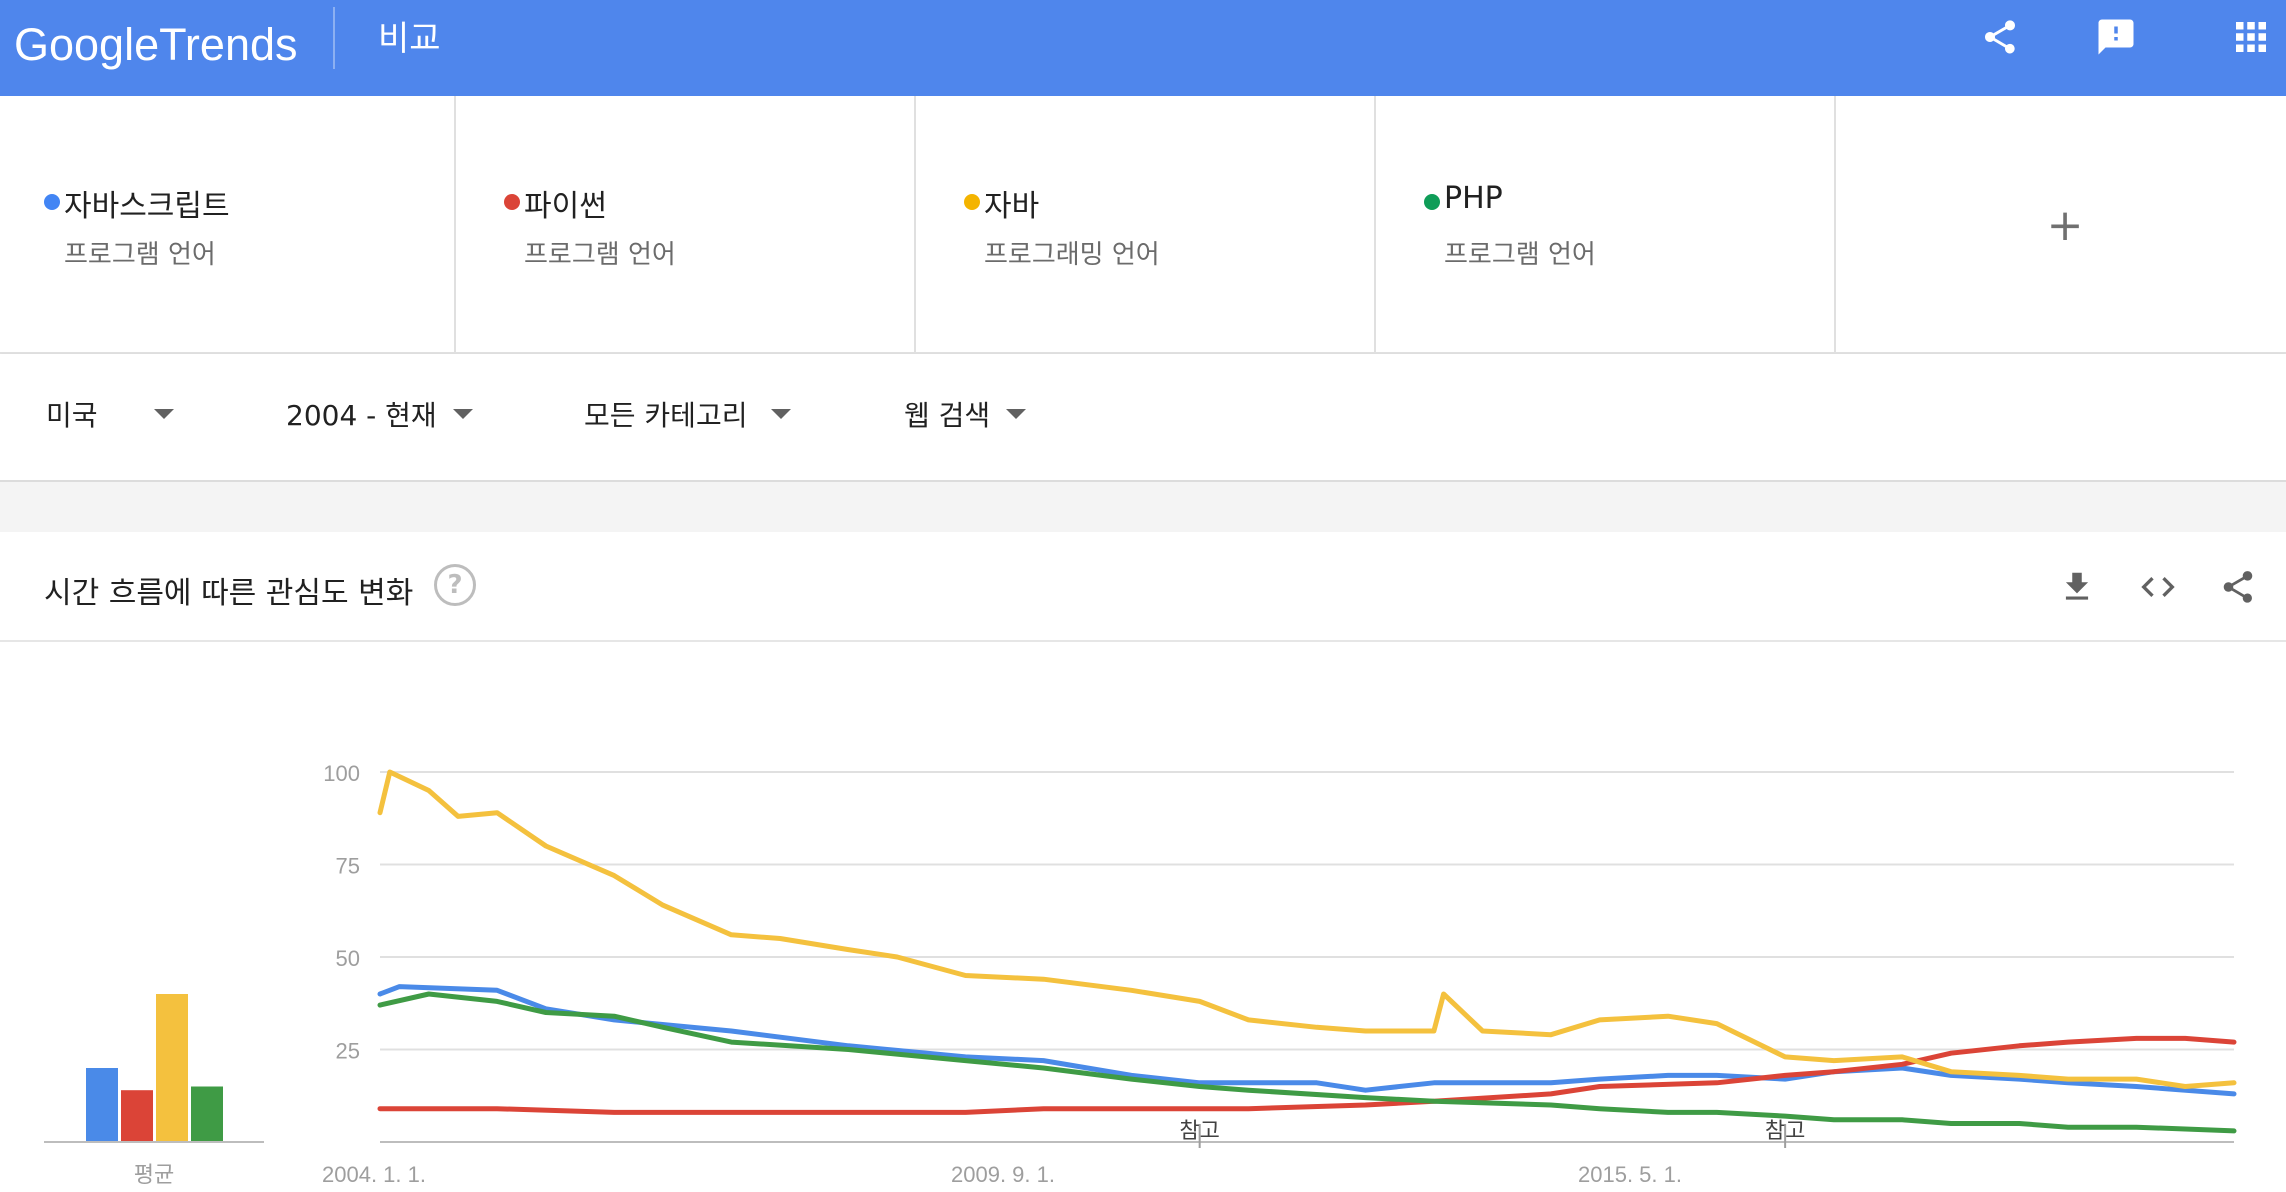 This screenshot has height=1192, width=2286. What do you see at coordinates (1630, 1174) in the screenshot?
I see `x-tick-label: 2015. 5. 1.` at bounding box center [1630, 1174].